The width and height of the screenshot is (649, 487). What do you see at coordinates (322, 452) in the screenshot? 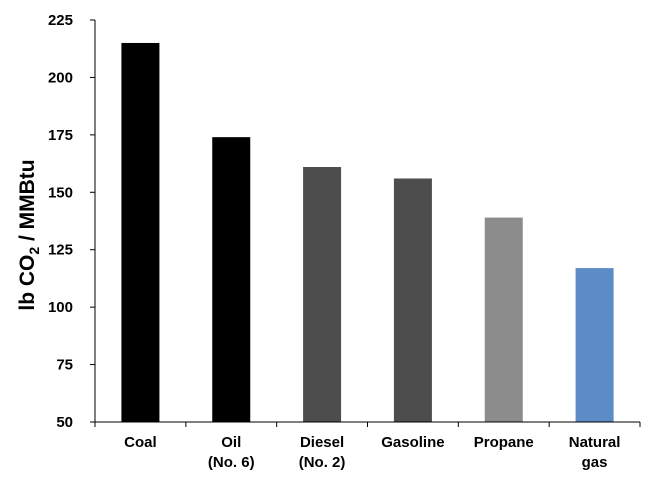
I see `x-category-label: Diesel (No. 2)` at bounding box center [322, 452].